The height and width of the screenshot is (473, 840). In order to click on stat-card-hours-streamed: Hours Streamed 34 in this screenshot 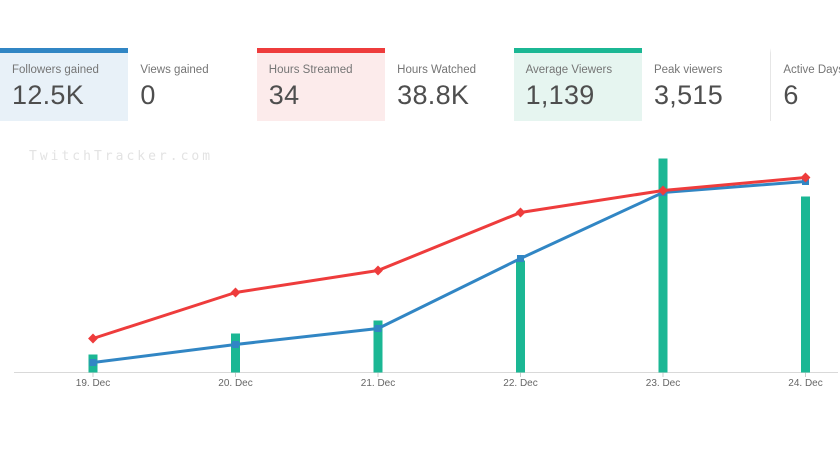, I will do `click(321, 84)`.